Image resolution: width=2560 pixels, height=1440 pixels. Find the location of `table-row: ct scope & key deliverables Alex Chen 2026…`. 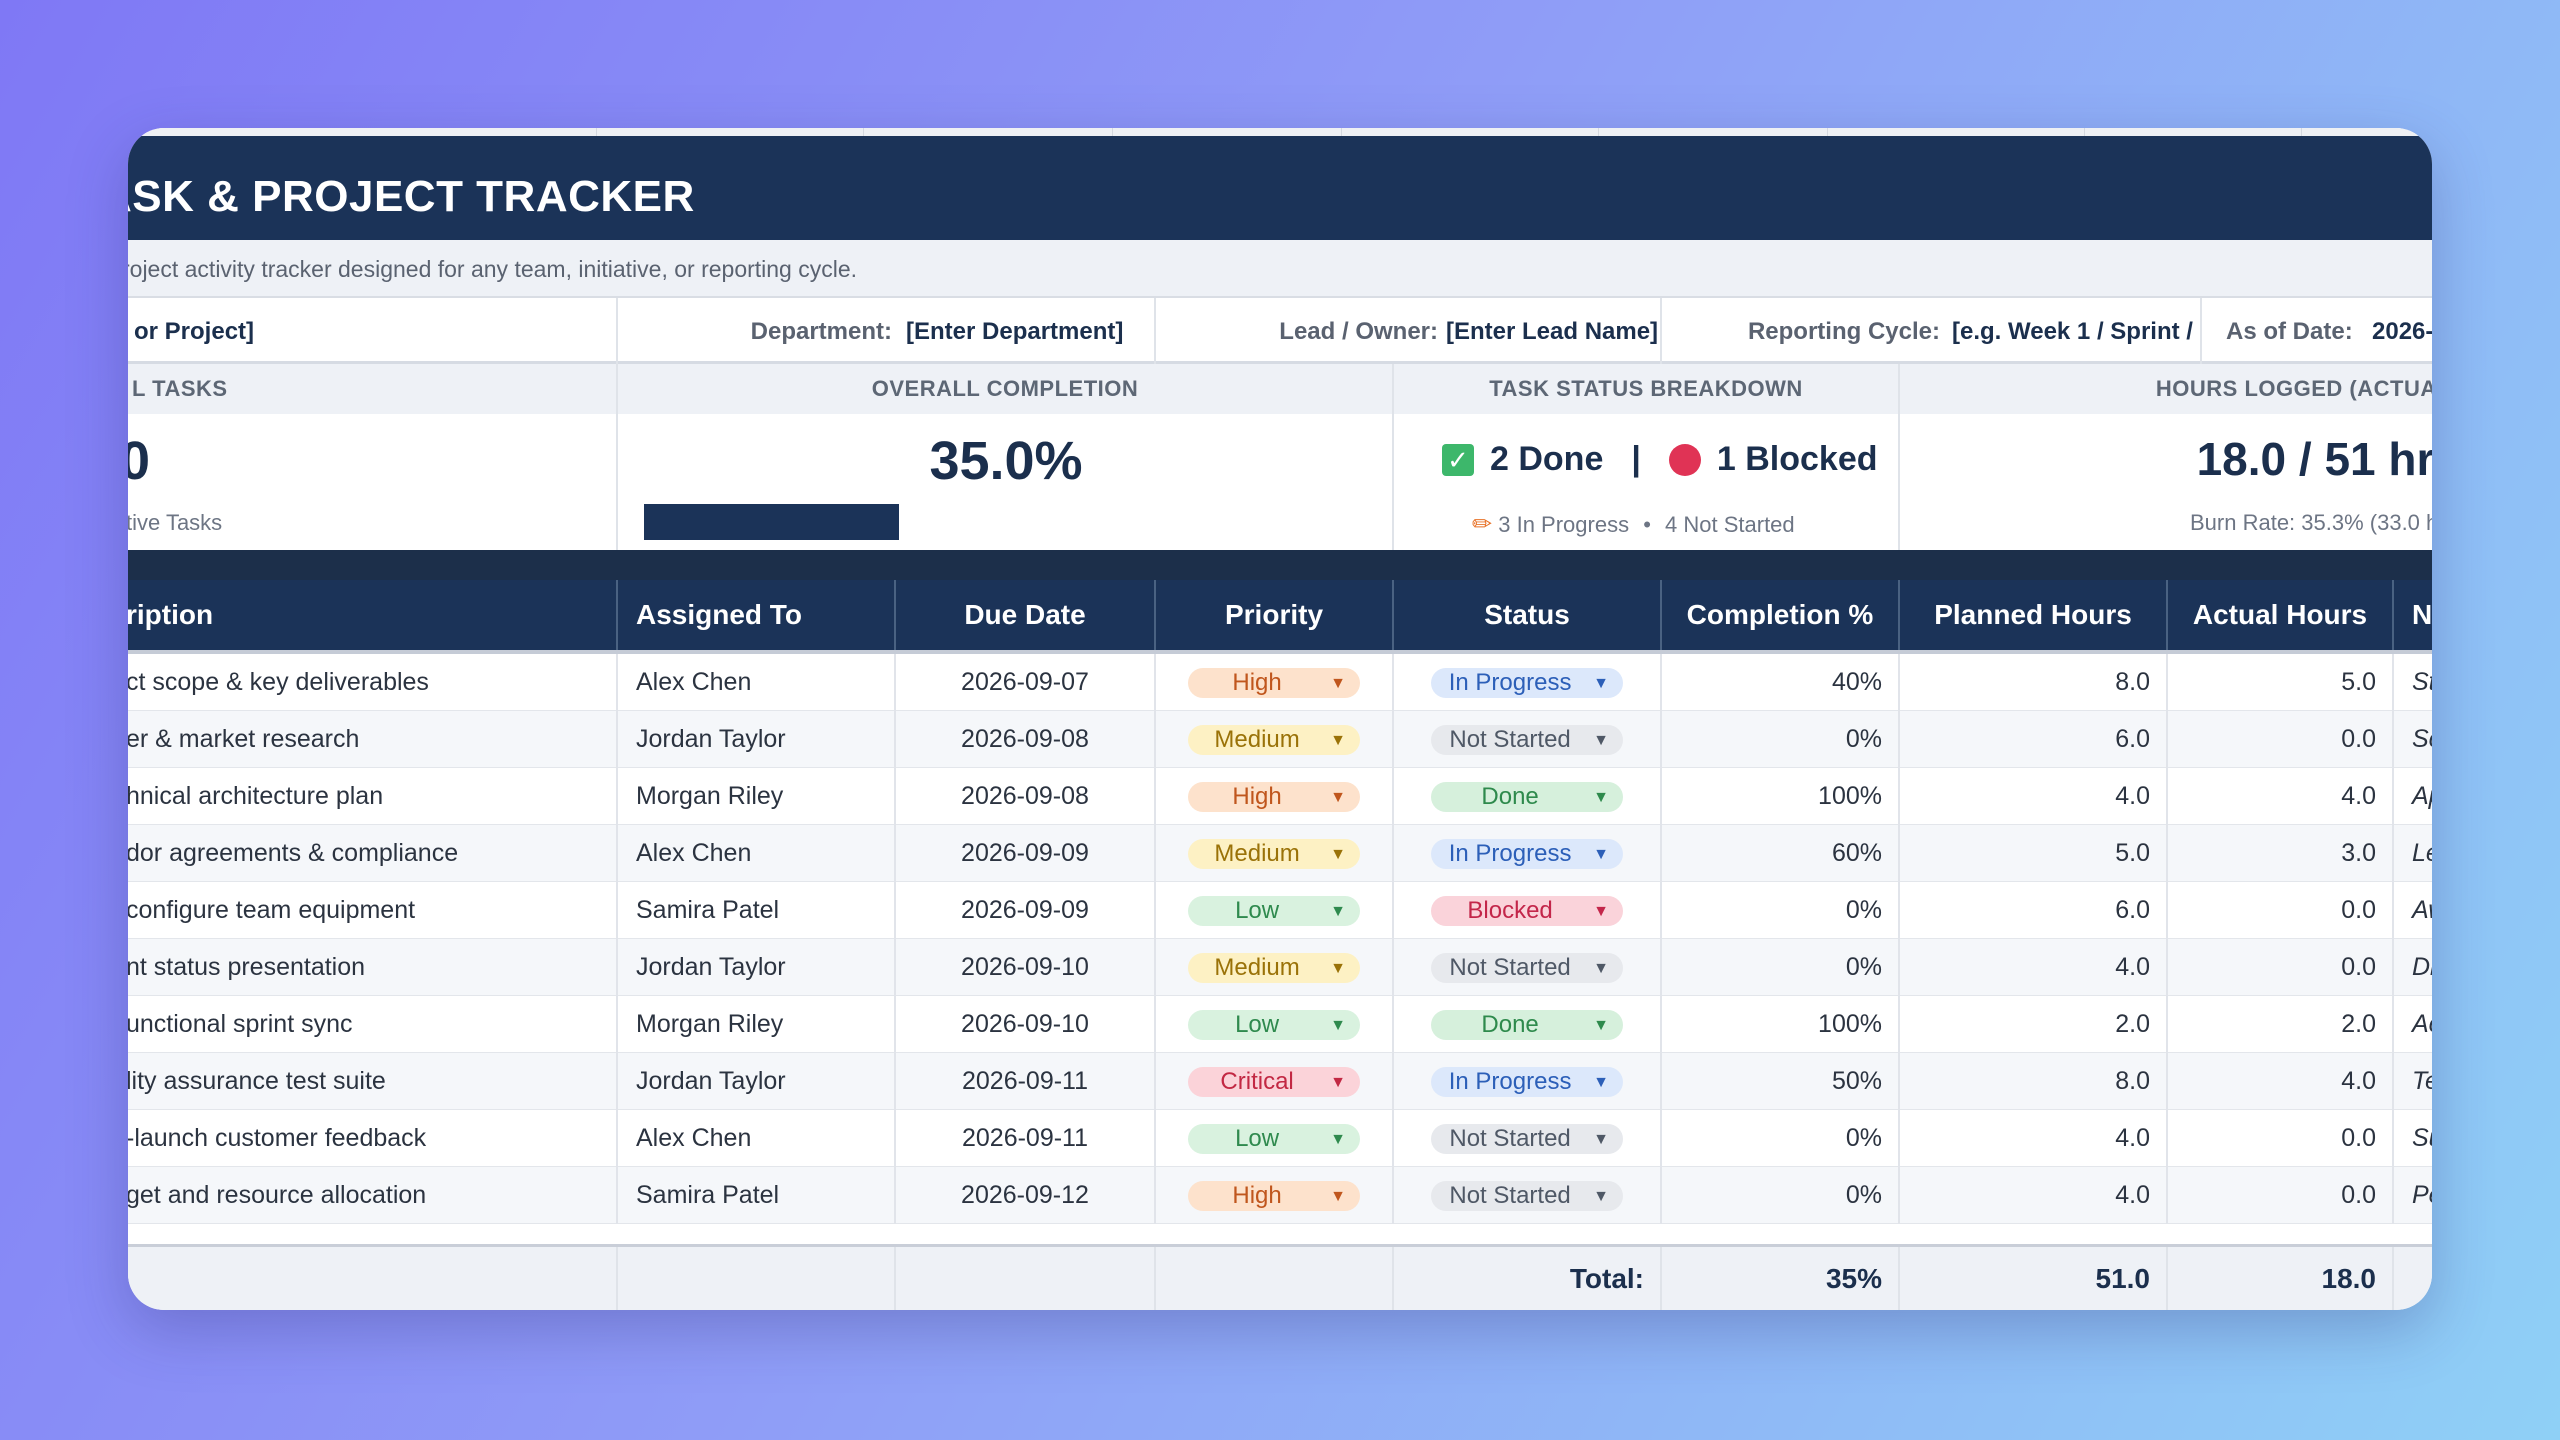

table-row: ct scope & key deliverables Alex Chen 2026… is located at coordinates (1280, 682).